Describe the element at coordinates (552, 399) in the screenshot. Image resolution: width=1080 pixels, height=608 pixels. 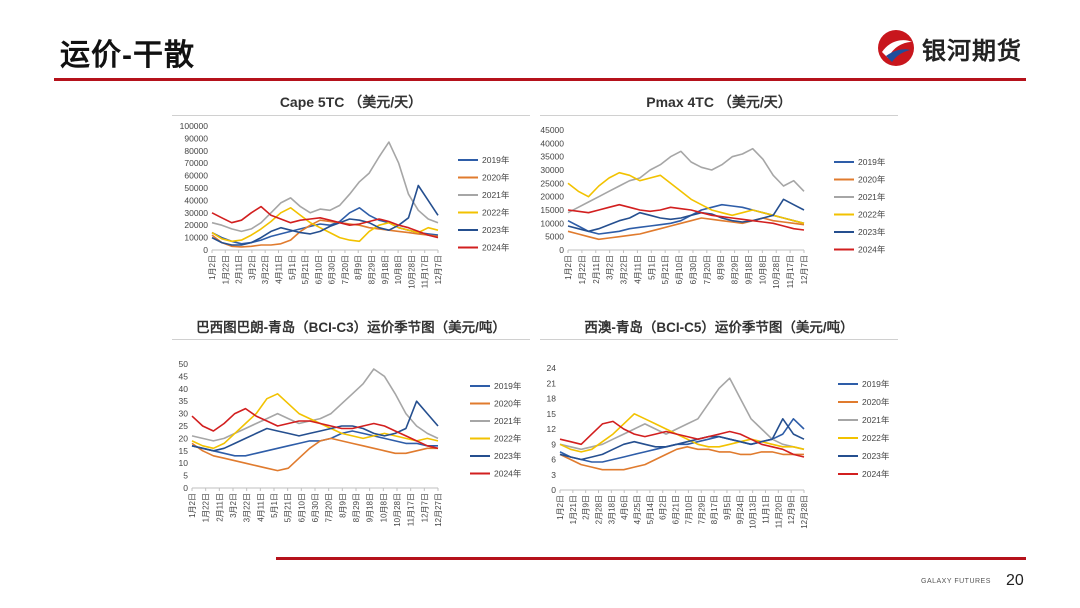
I see `y-tick-label: 18` at that location.